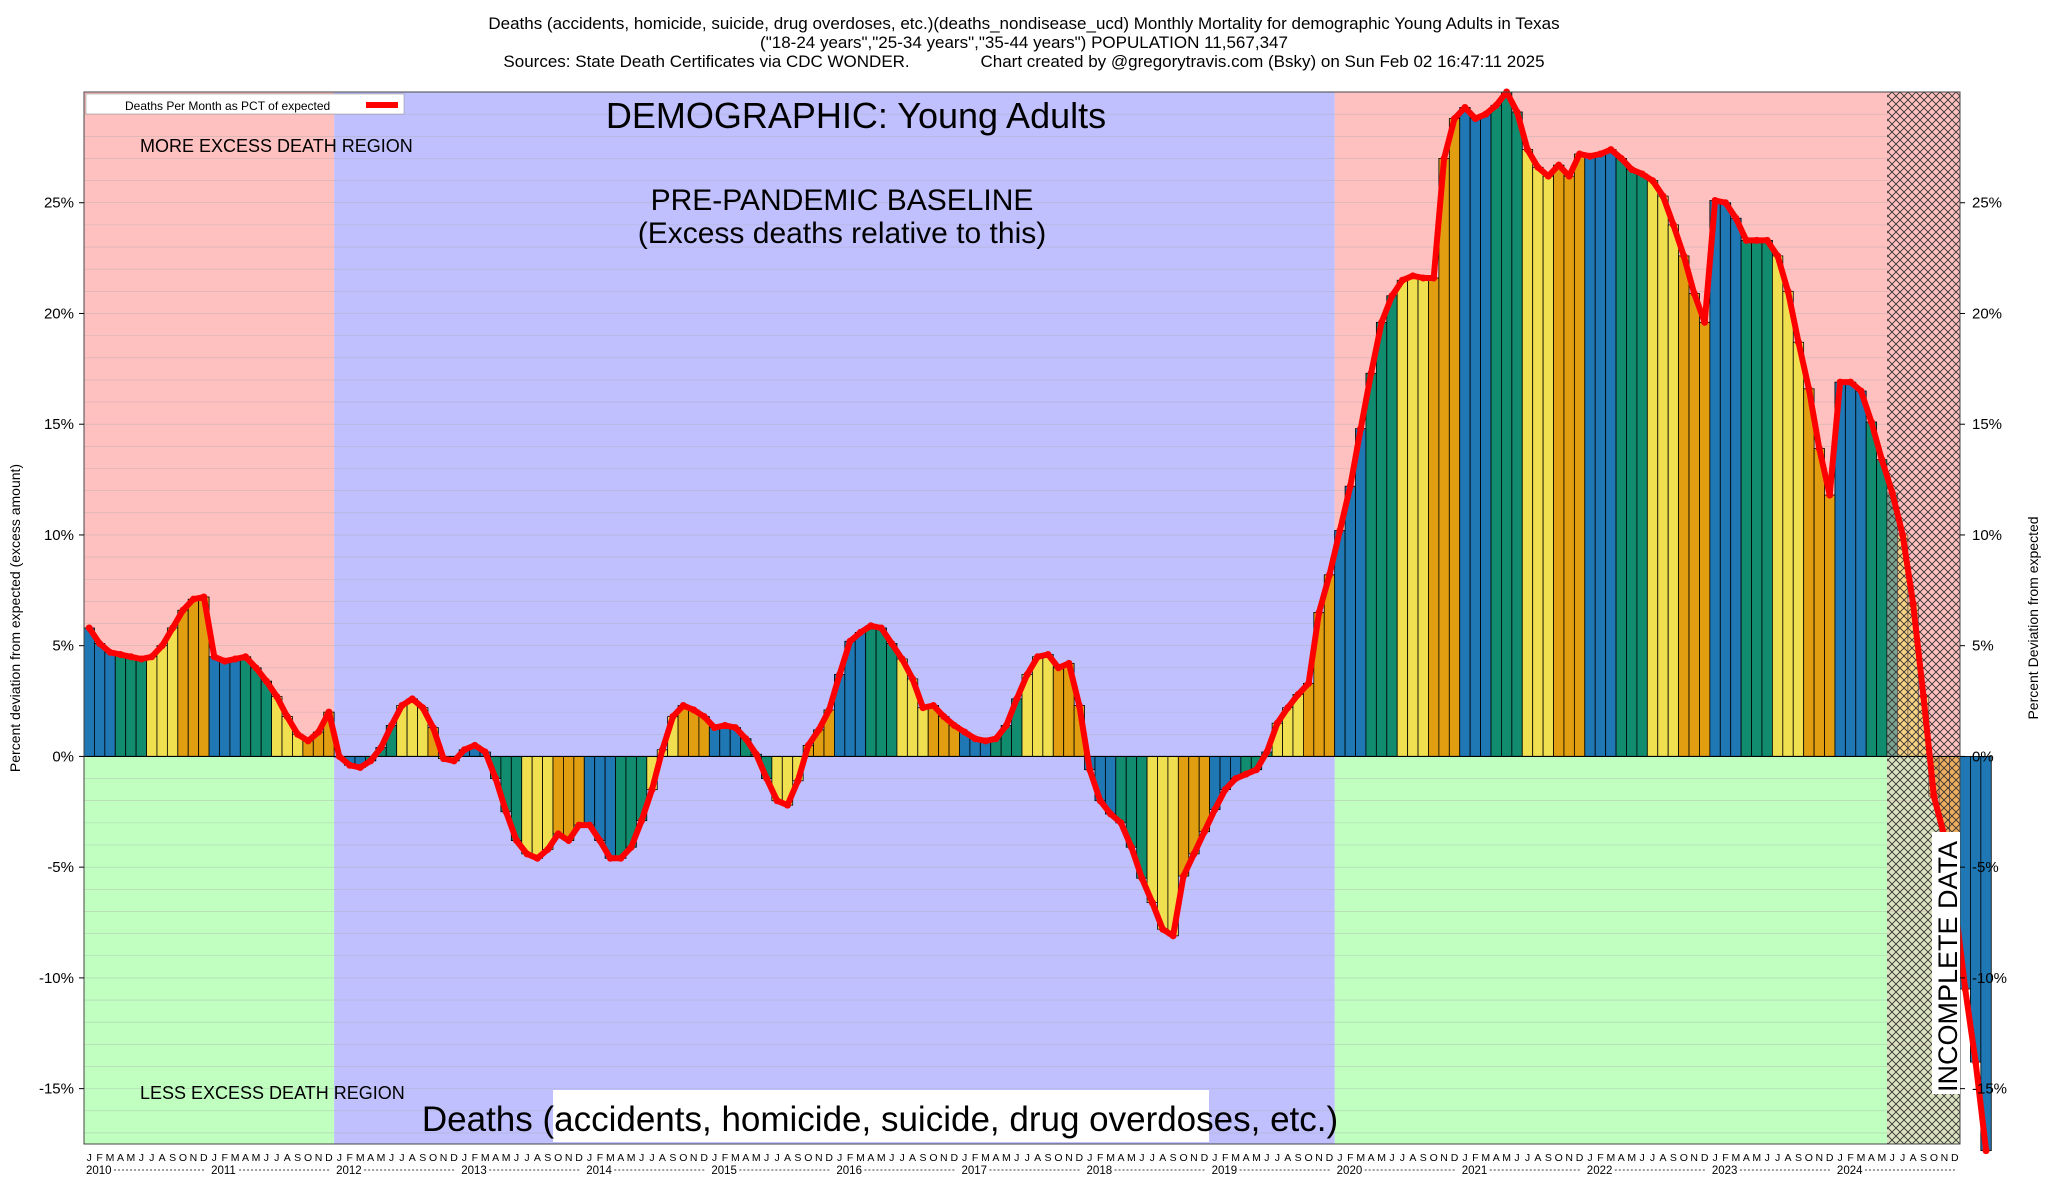 This screenshot has height=1200, width=2048. What do you see at coordinates (59, 203) in the screenshot?
I see `y-tick-label: 25%` at bounding box center [59, 203].